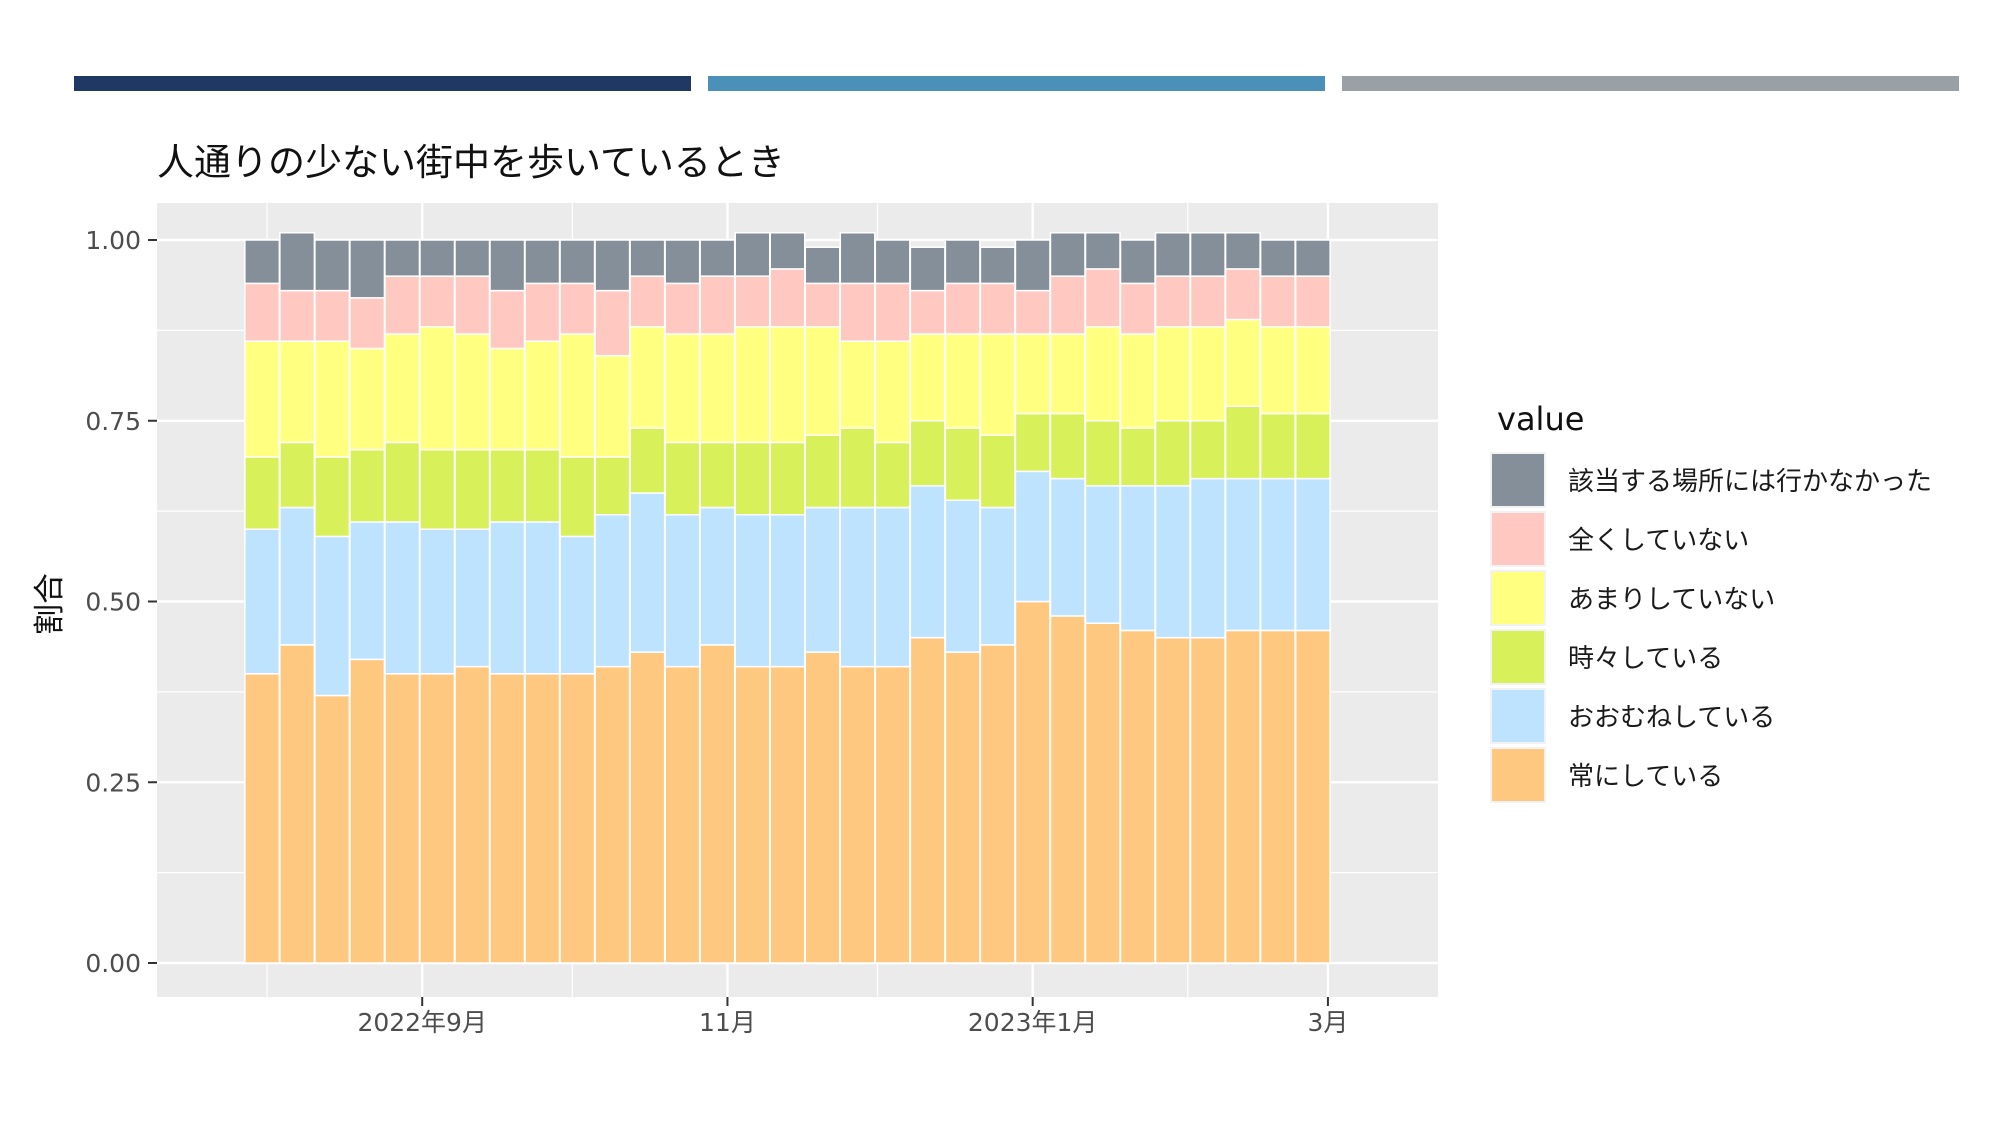 Image resolution: width=2000 pixels, height=1125 pixels. What do you see at coordinates (1645, 659) in the screenshot?
I see `legend-label: 時々している` at bounding box center [1645, 659].